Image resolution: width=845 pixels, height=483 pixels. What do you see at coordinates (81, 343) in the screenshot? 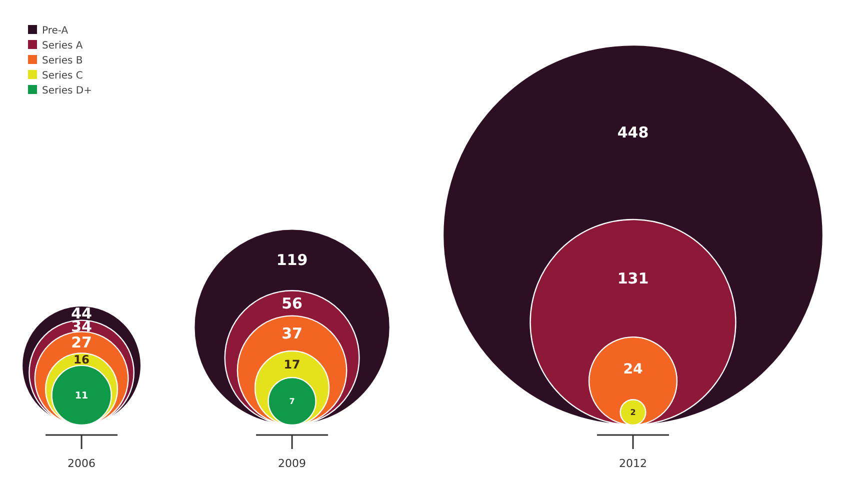
I see `data-label: 27` at bounding box center [81, 343].